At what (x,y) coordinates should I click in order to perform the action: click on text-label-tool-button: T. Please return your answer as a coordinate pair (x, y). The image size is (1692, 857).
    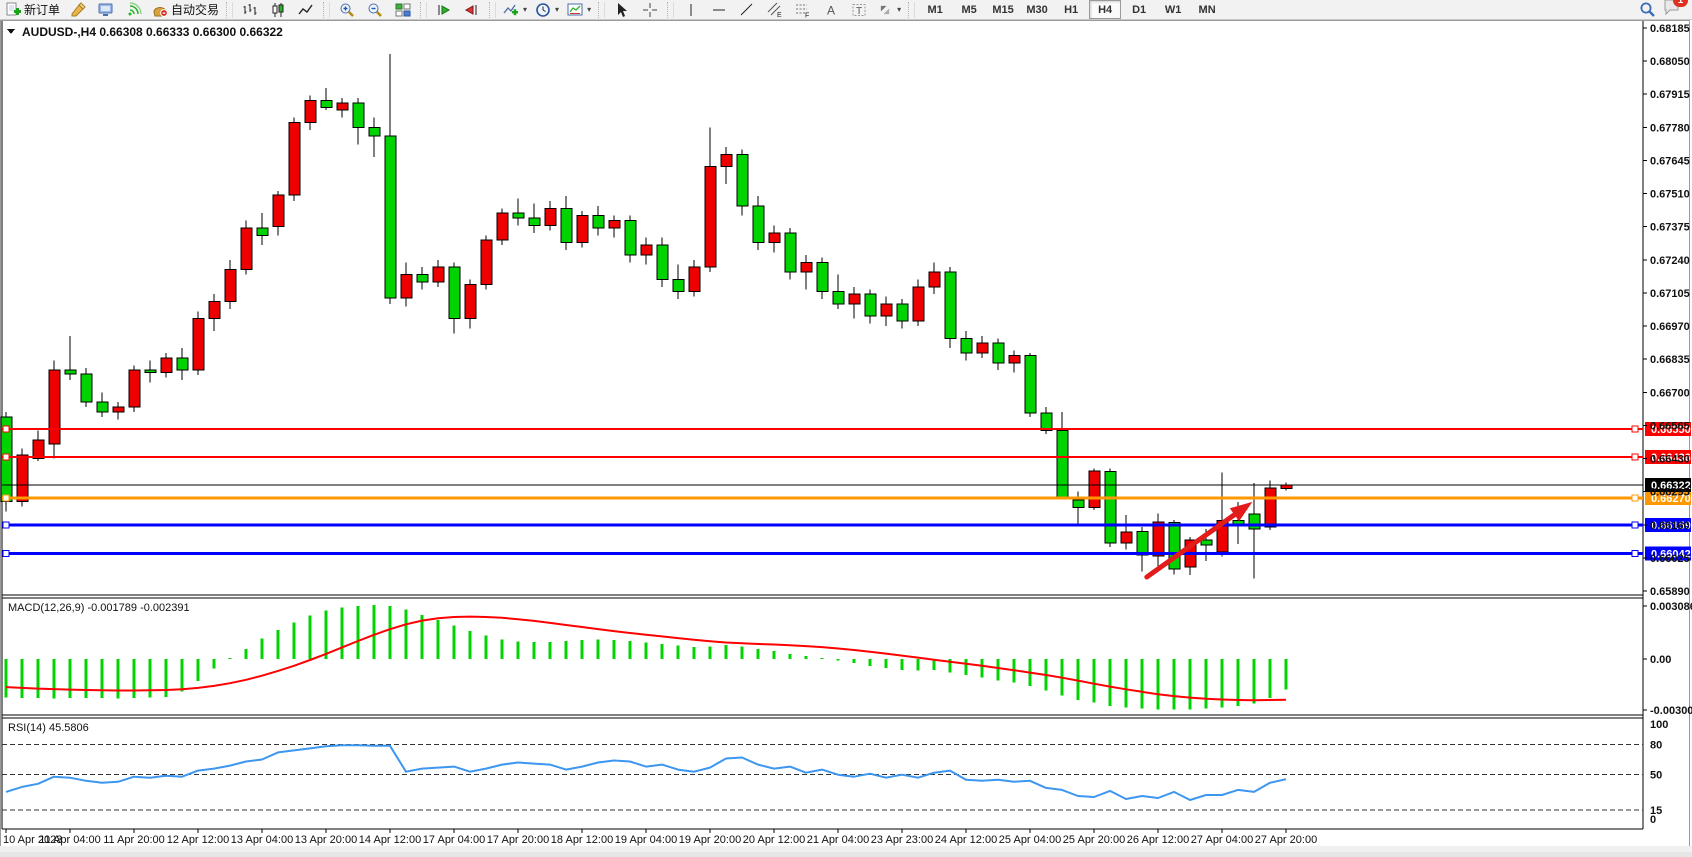
    Looking at the image, I should click on (859, 10).